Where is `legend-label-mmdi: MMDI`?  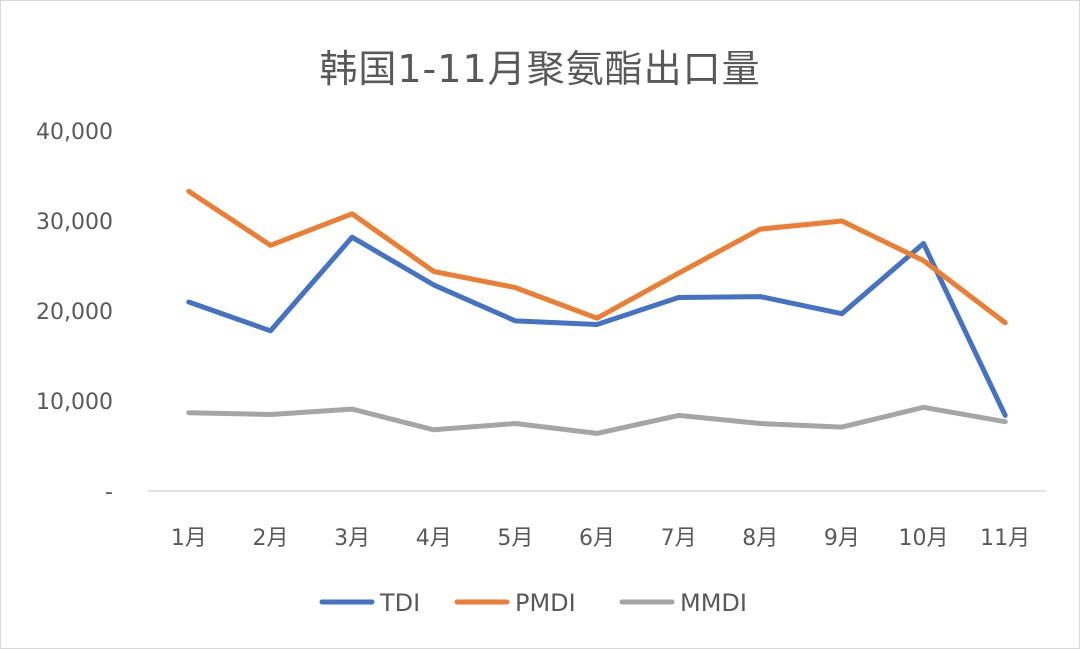
legend-label-mmdi: MMDI is located at coordinates (713, 603).